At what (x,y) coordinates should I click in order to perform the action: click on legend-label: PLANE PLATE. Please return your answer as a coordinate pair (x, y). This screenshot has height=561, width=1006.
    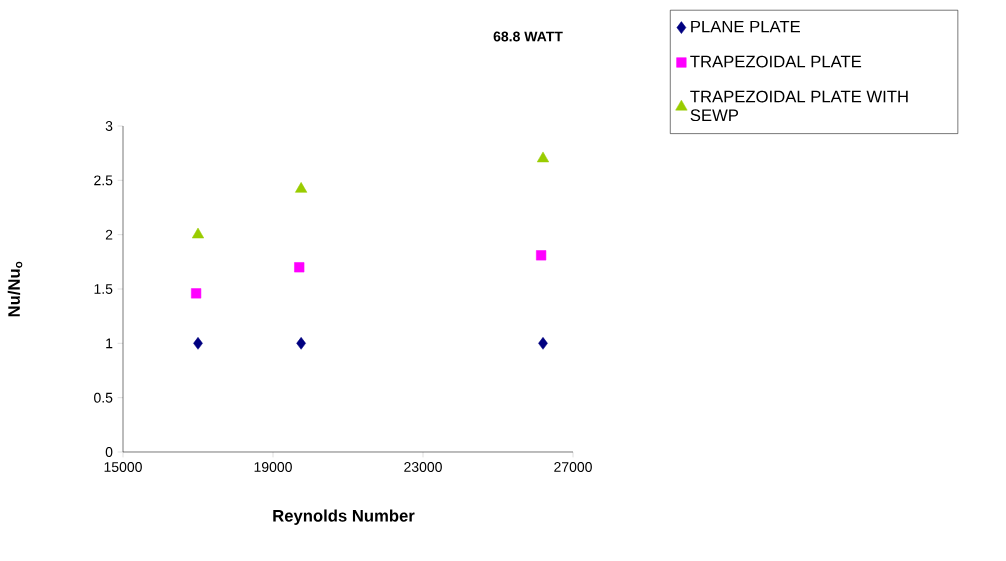
    Looking at the image, I should click on (745, 26).